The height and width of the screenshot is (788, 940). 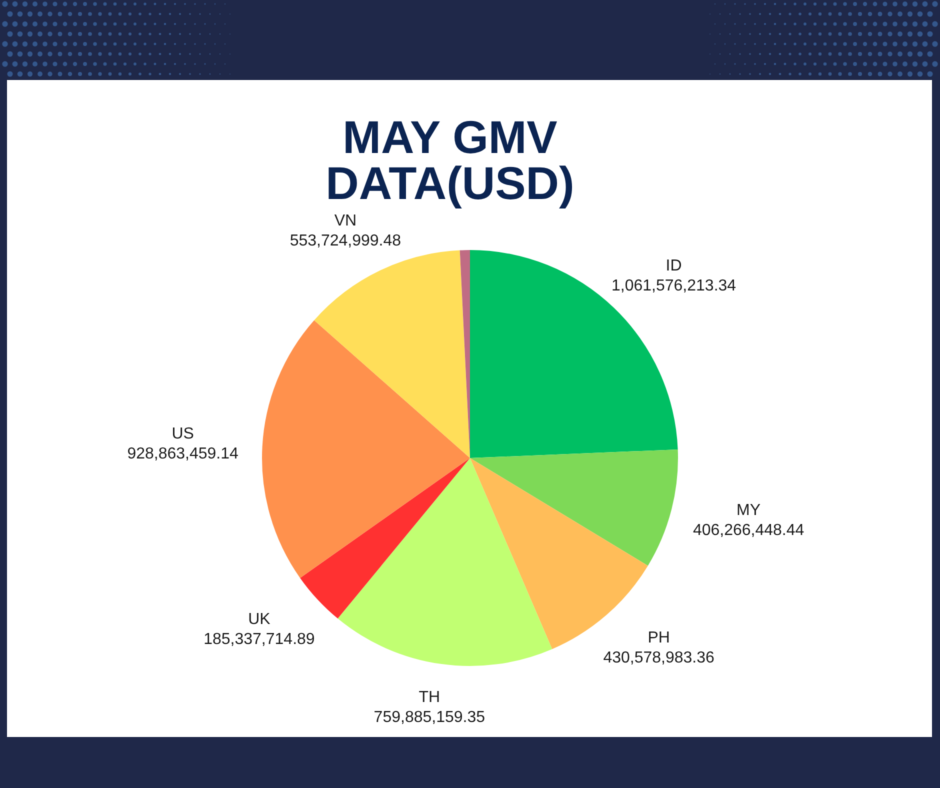 I want to click on slice-label: US, so click(x=183, y=434).